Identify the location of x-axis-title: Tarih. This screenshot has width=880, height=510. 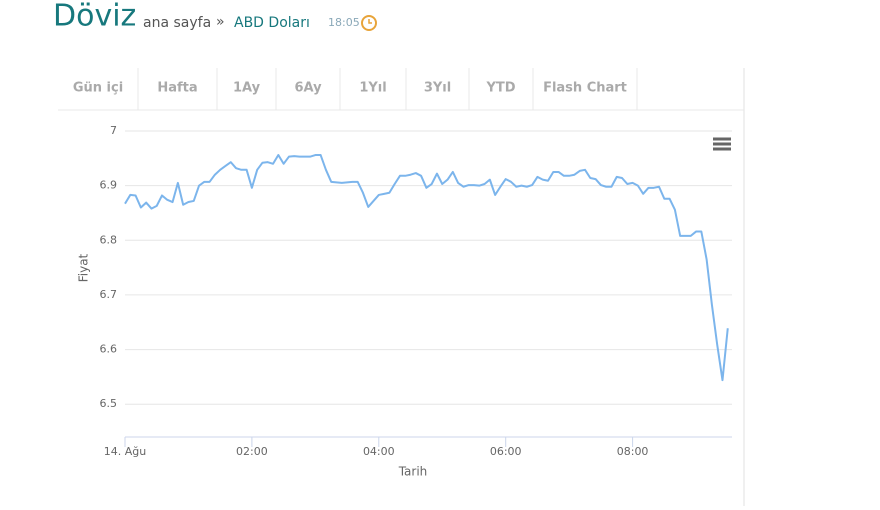
(413, 472).